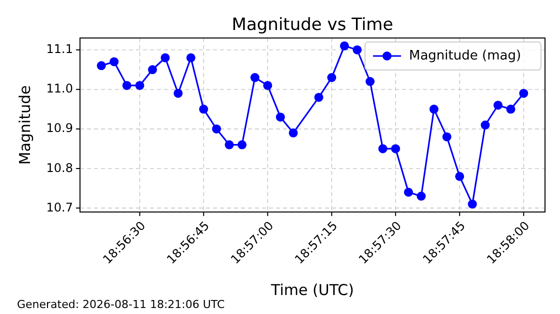 The height and width of the screenshot is (314, 560). Describe the element at coordinates (465, 56) in the screenshot. I see `legend-label: Magnitude (mag)` at that location.